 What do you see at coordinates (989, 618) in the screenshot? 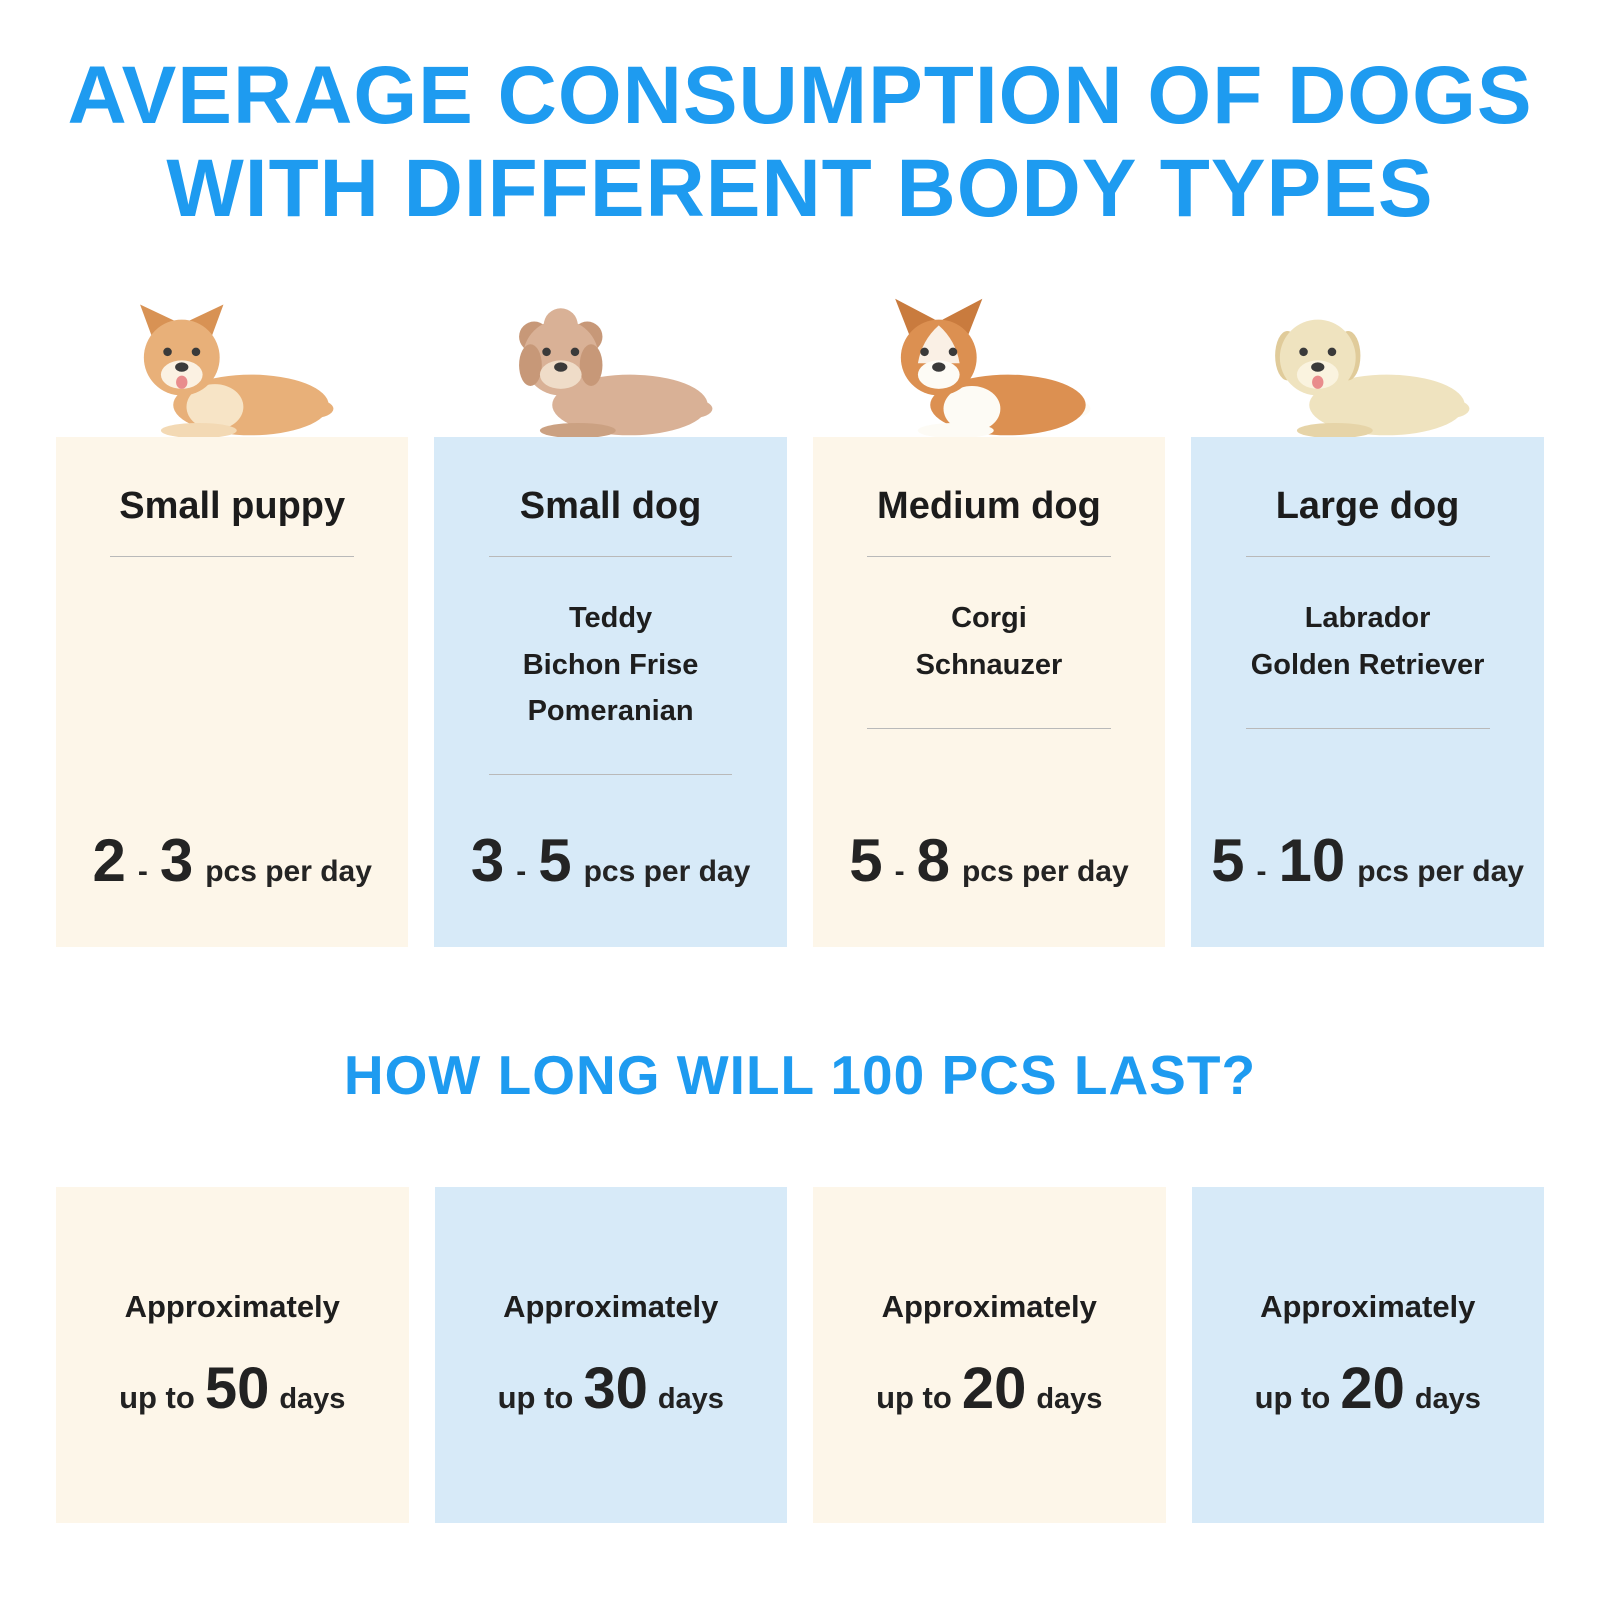
I see `breed-item: Corgi` at bounding box center [989, 618].